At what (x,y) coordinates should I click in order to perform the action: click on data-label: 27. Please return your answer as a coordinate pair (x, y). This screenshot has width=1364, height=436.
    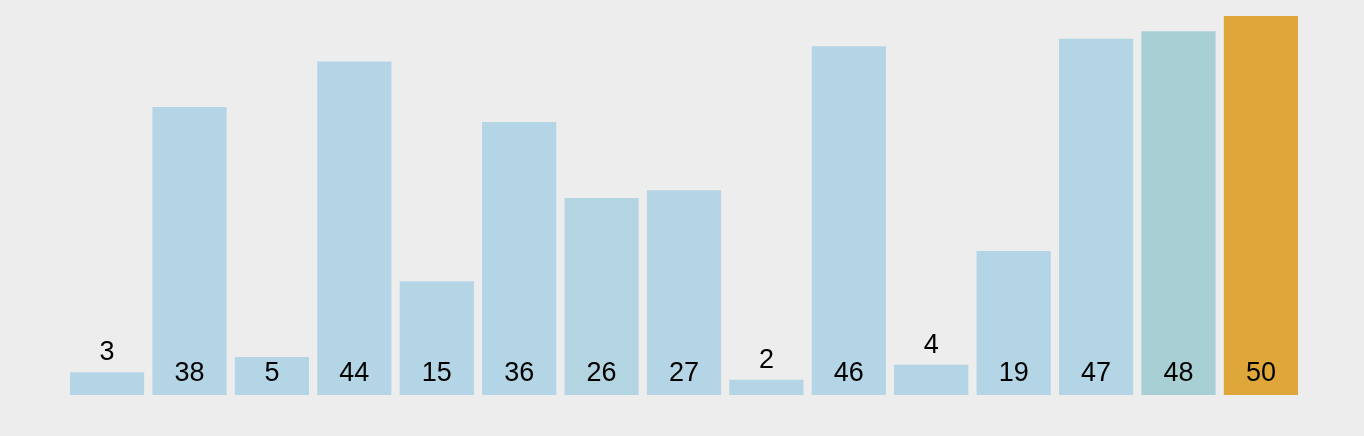
    Looking at the image, I should click on (684, 372).